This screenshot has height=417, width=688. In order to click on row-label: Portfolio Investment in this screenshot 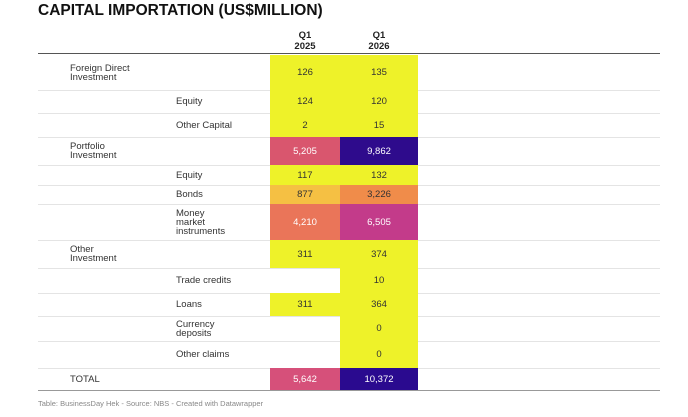, I will do `click(93, 151)`.